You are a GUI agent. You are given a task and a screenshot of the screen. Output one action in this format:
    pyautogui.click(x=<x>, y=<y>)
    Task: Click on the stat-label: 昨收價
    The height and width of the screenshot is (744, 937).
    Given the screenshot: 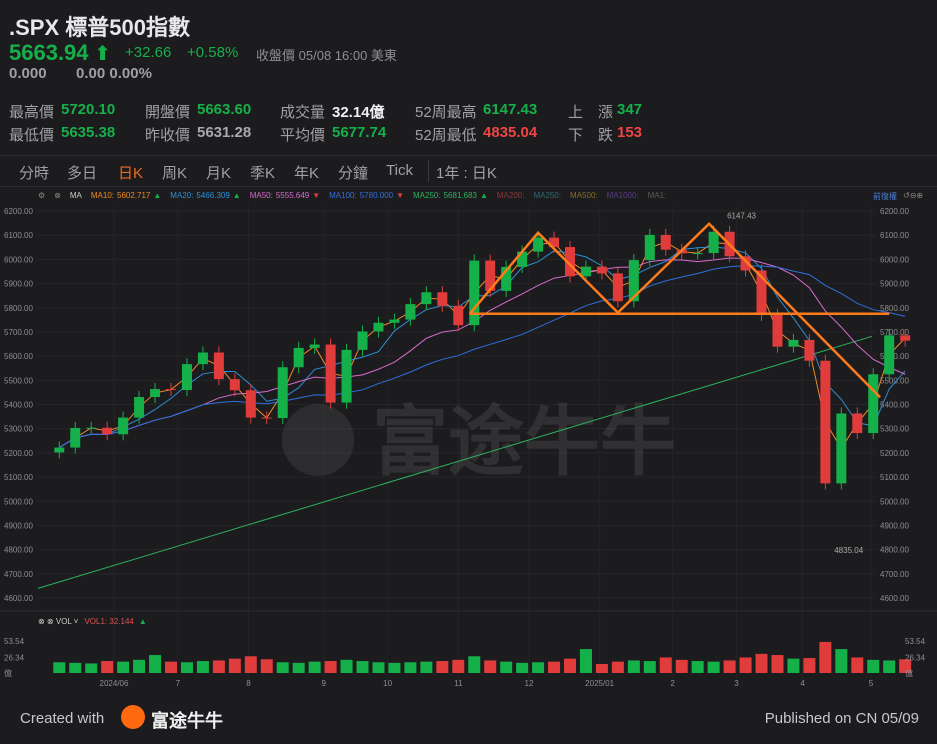 What is the action you would take?
    pyautogui.click(x=168, y=135)
    